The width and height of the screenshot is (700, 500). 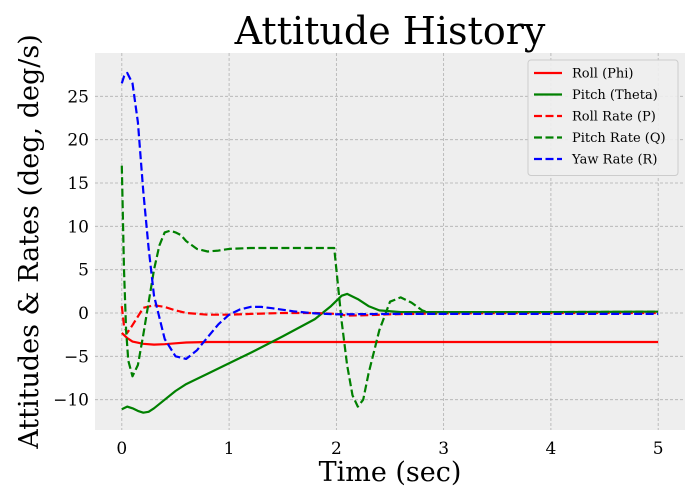 I want to click on legend-entry-label: Pitch Rate (Q), so click(x=619, y=138).